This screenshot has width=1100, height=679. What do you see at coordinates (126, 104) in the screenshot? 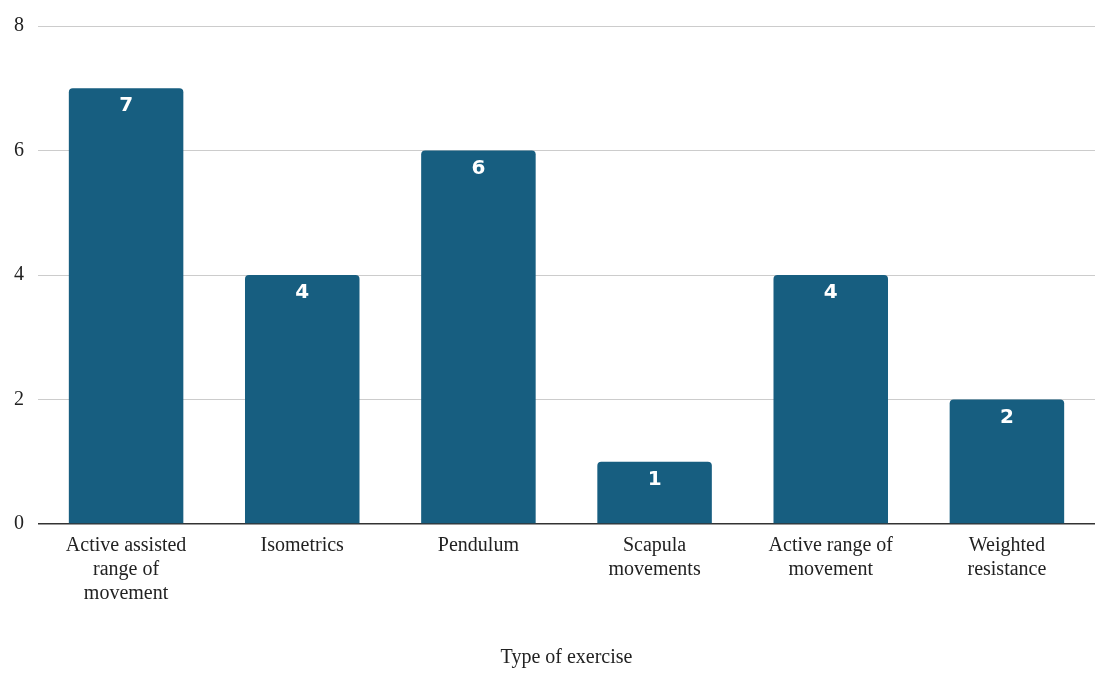
I see `data-label: 7` at bounding box center [126, 104].